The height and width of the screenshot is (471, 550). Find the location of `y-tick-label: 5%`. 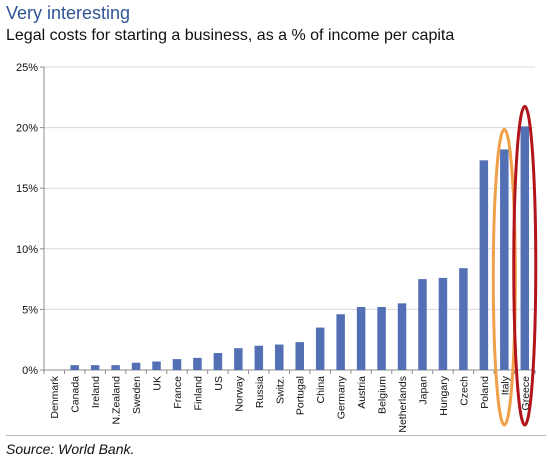

y-tick-label: 5% is located at coordinates (30, 310).